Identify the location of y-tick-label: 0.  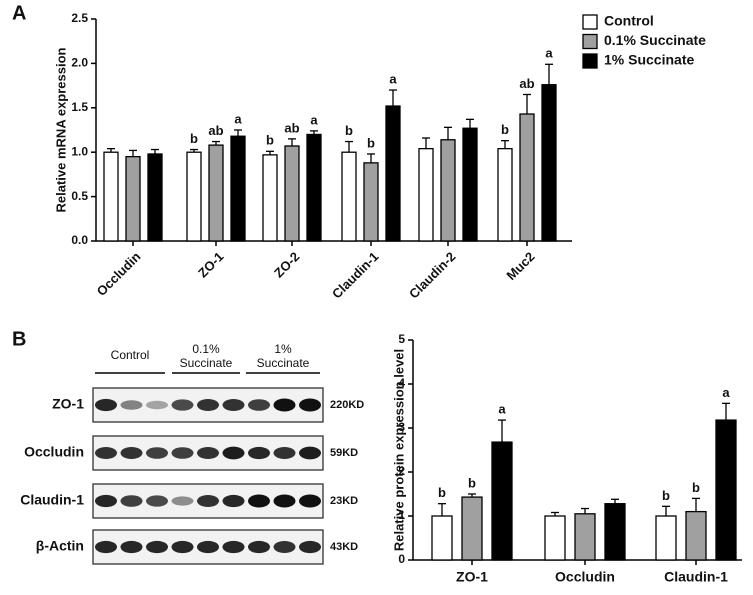
(401, 559).